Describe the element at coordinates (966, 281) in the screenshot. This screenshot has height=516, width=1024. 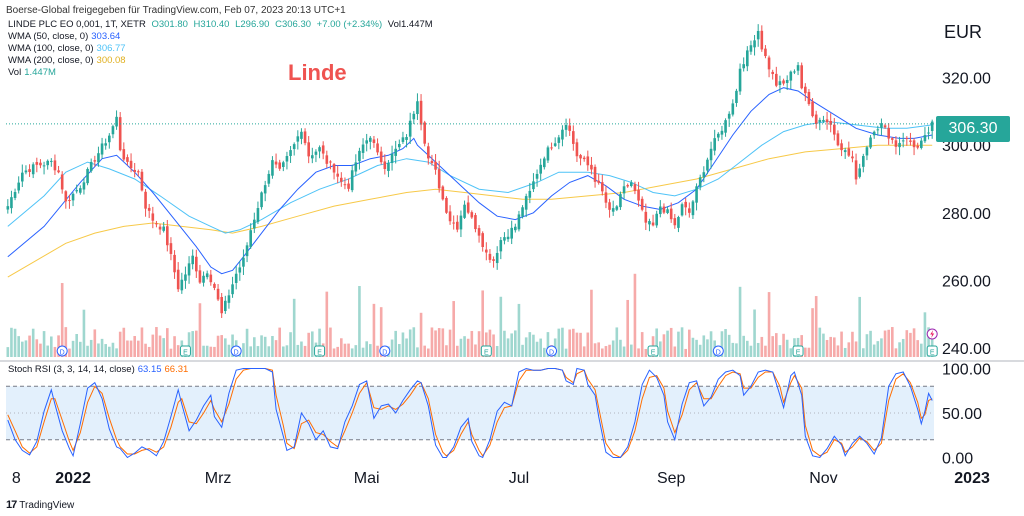
I see `price-tick-label: 260.00` at that location.